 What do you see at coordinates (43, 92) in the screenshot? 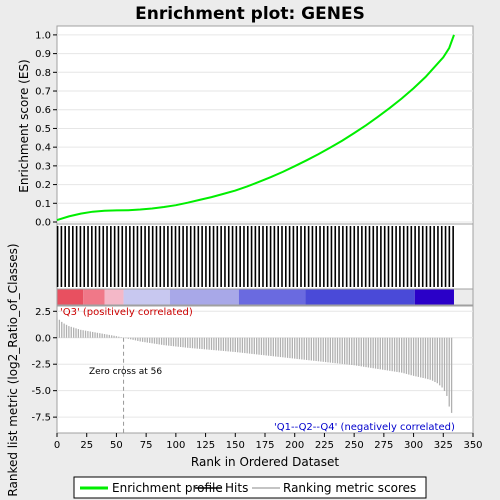
I see `es-ytick-label: 0.7` at bounding box center [43, 92].